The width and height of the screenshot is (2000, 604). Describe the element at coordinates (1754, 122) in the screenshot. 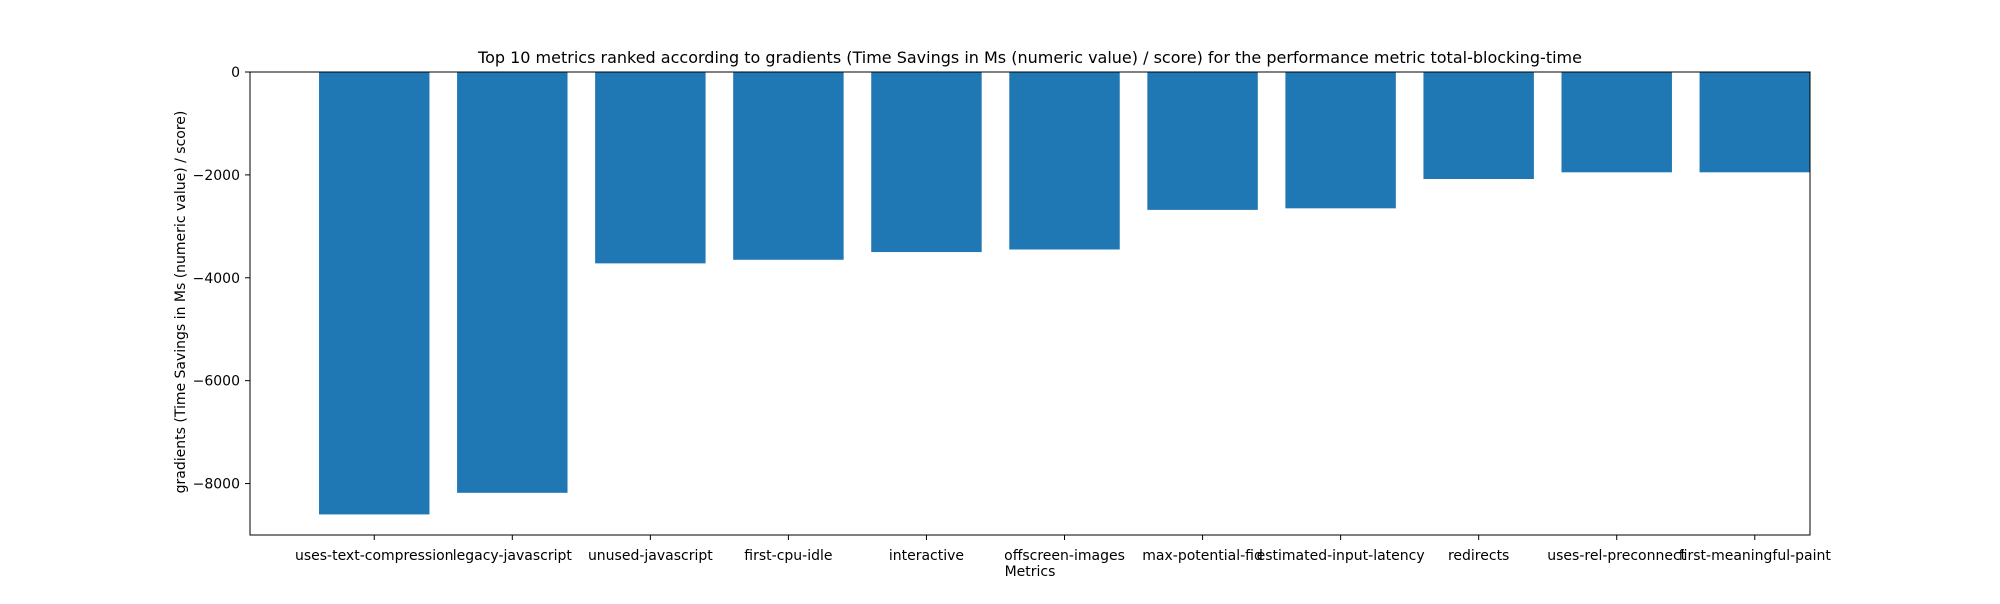

I see `bar-first-meaningful-paint` at that location.